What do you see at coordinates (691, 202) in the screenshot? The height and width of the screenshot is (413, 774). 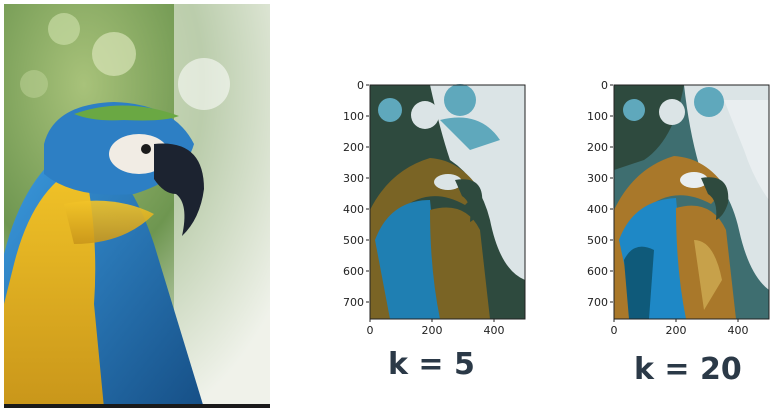 I see `k20-quantized-image` at bounding box center [691, 202].